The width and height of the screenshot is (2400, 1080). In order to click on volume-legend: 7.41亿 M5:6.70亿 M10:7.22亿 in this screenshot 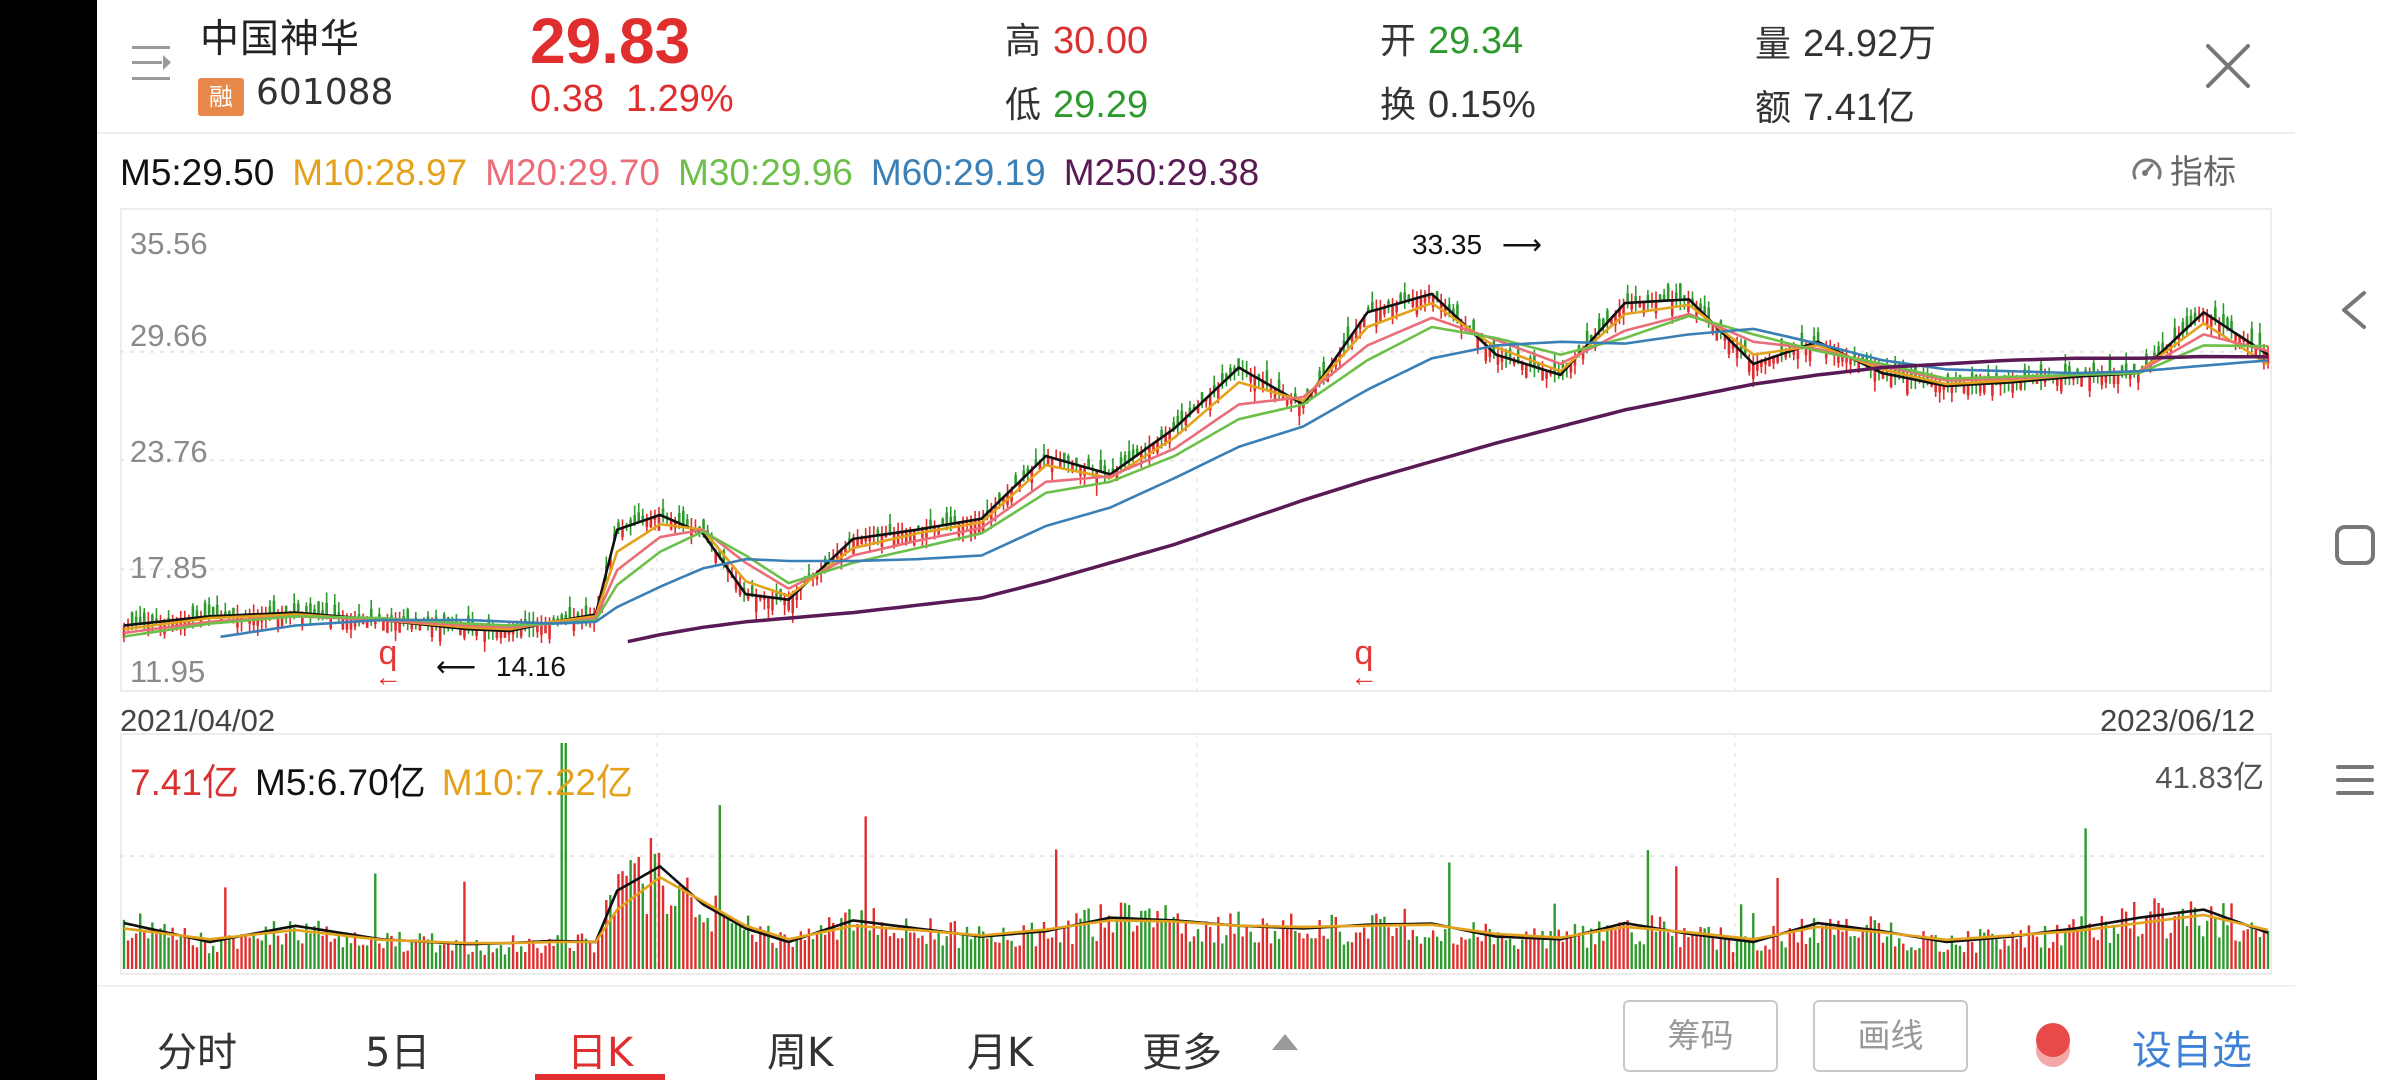, I will do `click(389, 779)`.